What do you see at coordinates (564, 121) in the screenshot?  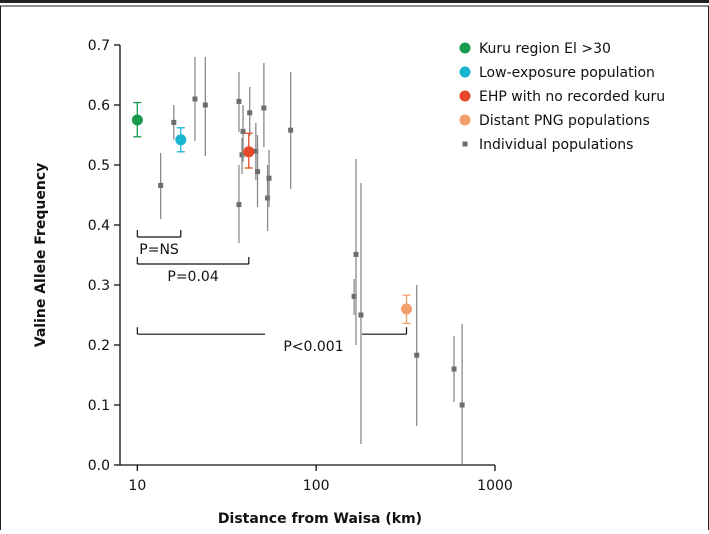 I see `legend-label: Distant PNG populations` at bounding box center [564, 121].